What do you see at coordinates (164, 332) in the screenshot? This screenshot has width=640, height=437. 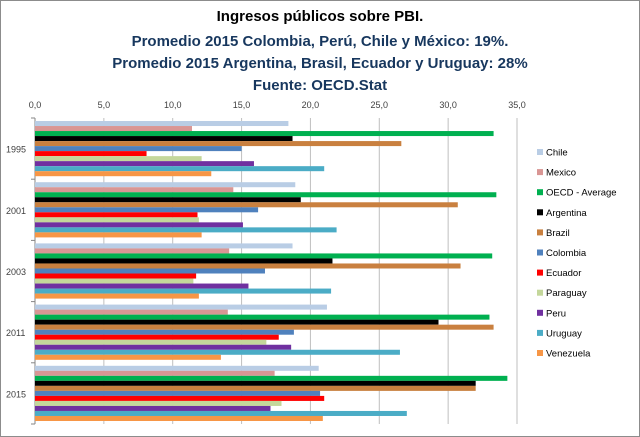 I see `bar-colombia-2011` at bounding box center [164, 332].